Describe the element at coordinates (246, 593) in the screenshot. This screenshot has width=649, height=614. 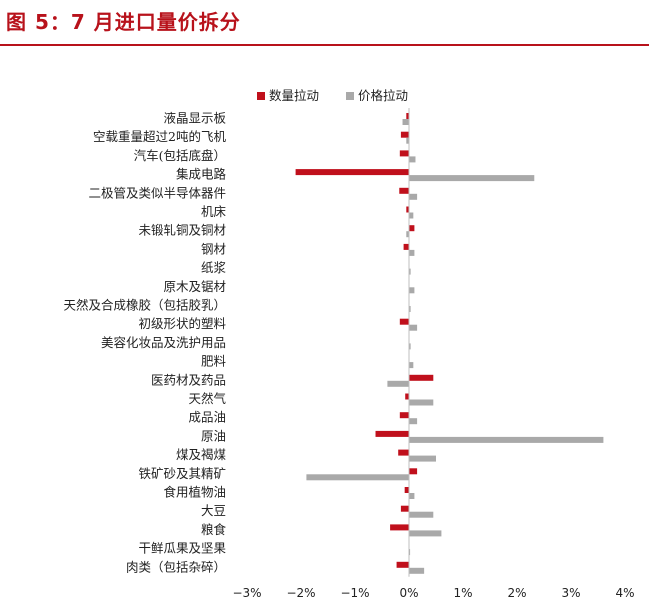
I see `x-tick-label: −3%` at that location.